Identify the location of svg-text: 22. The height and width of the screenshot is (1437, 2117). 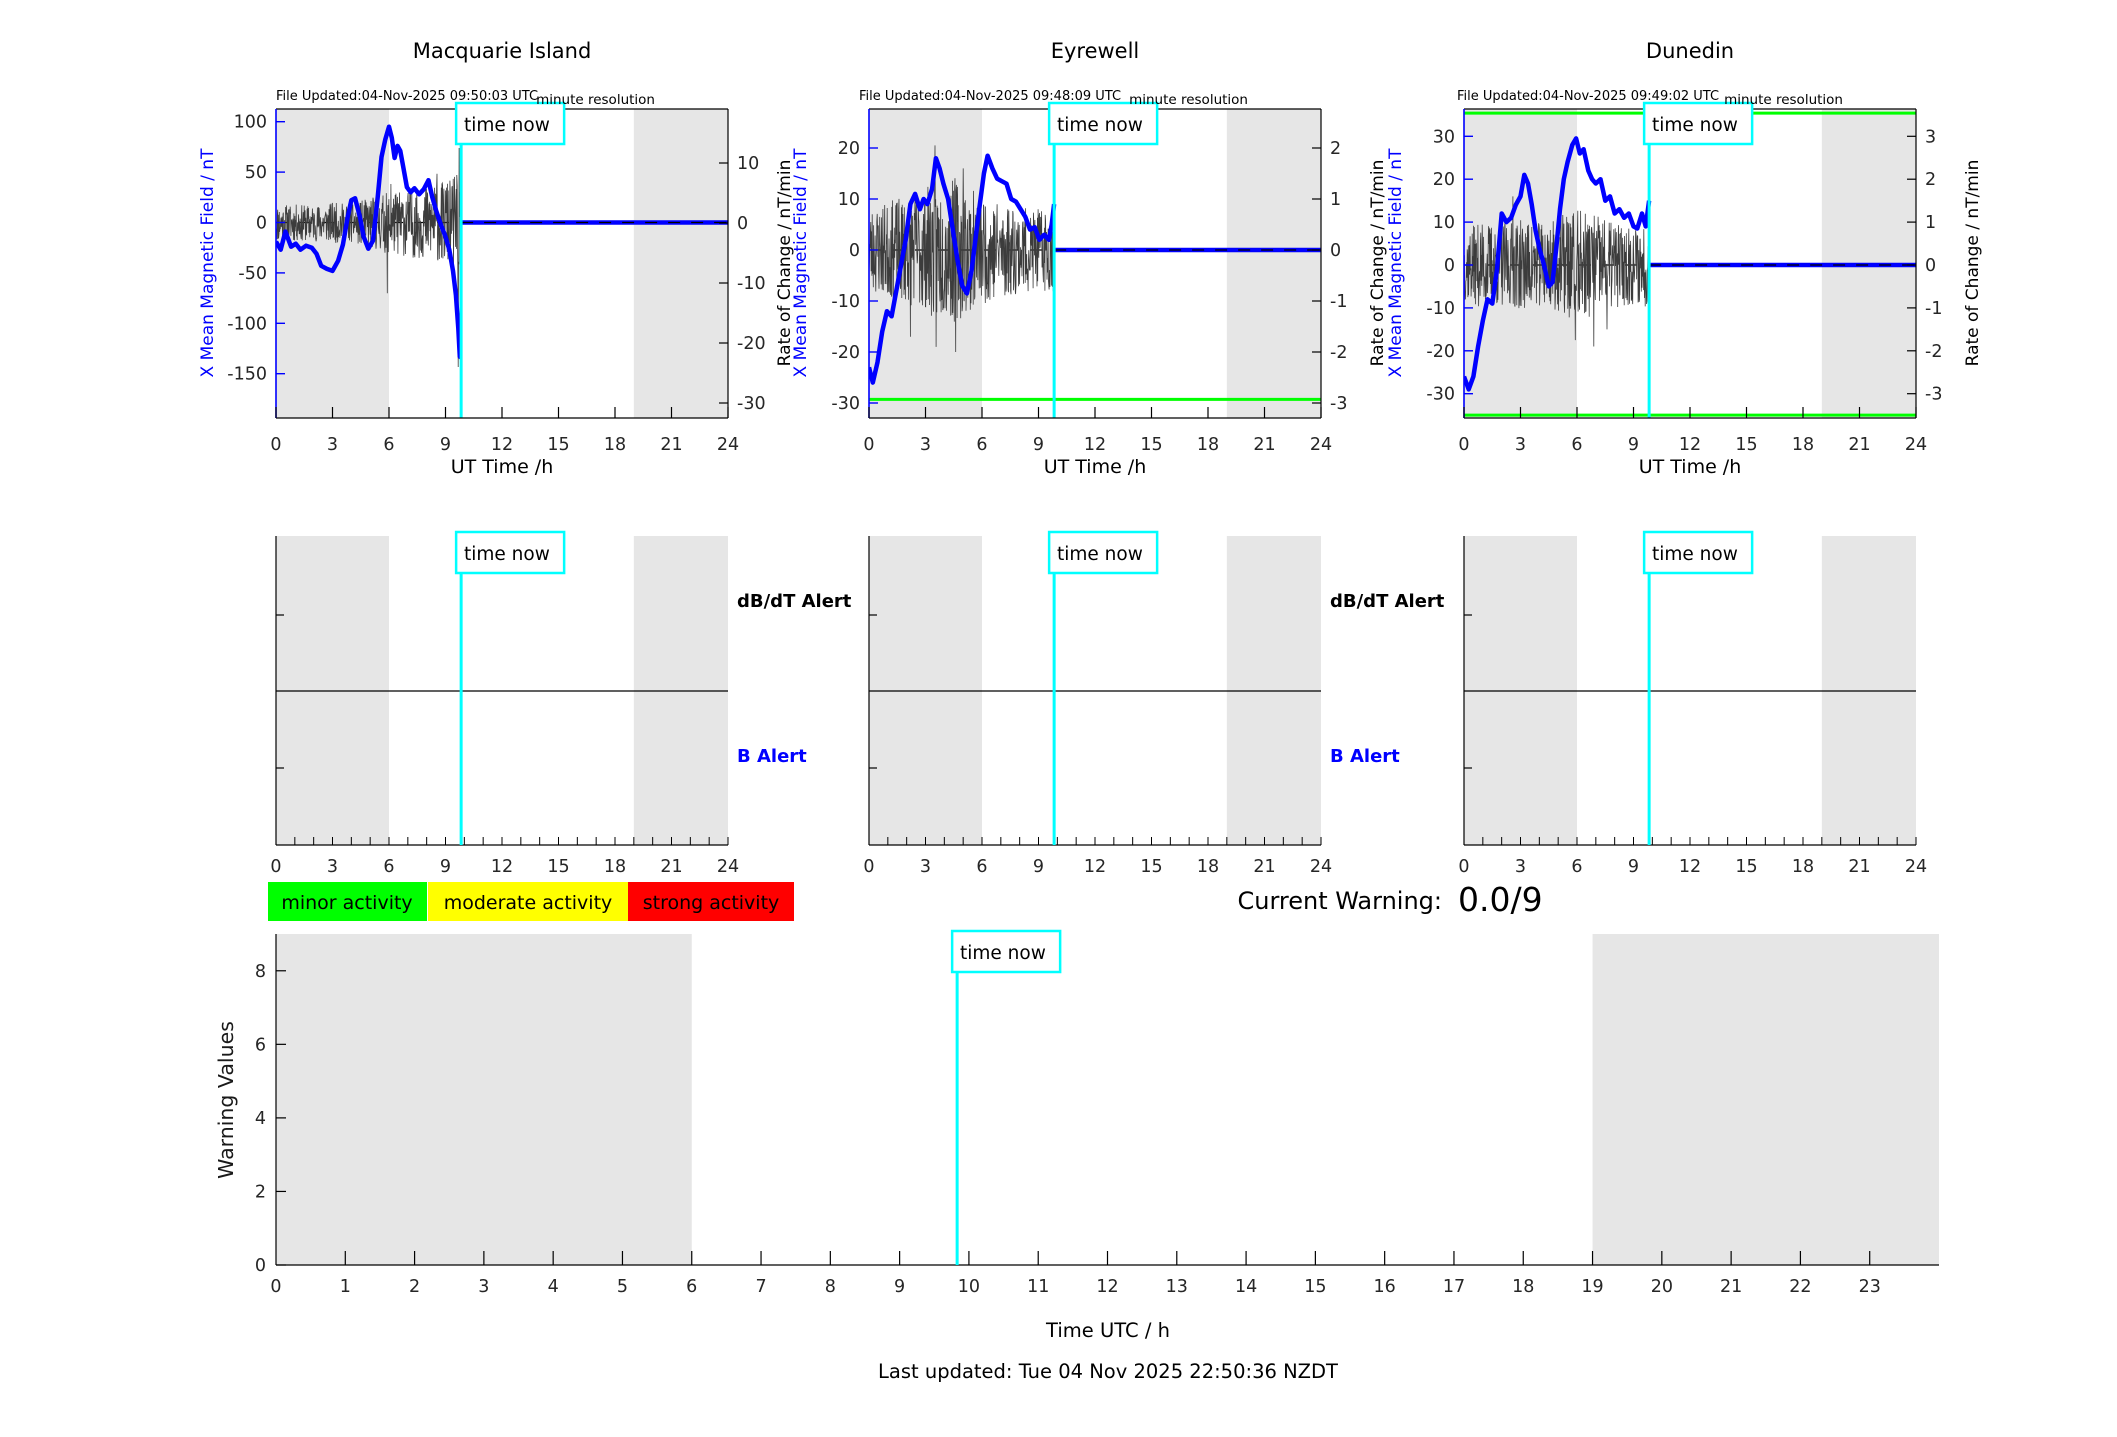
(1800, 1287).